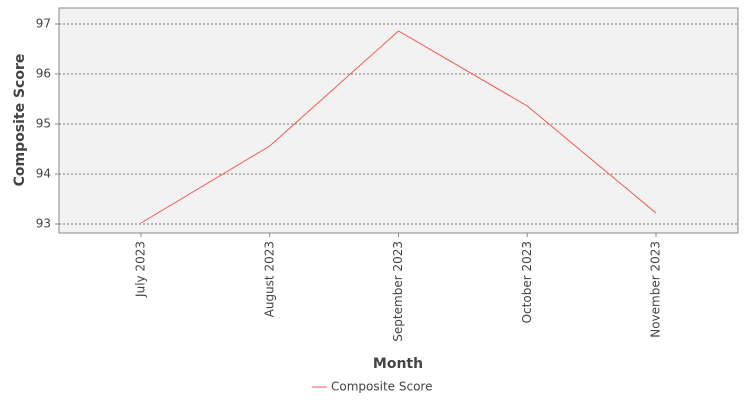  Describe the element at coordinates (269, 279) in the screenshot. I see `x-tick-label: August 2023` at that location.